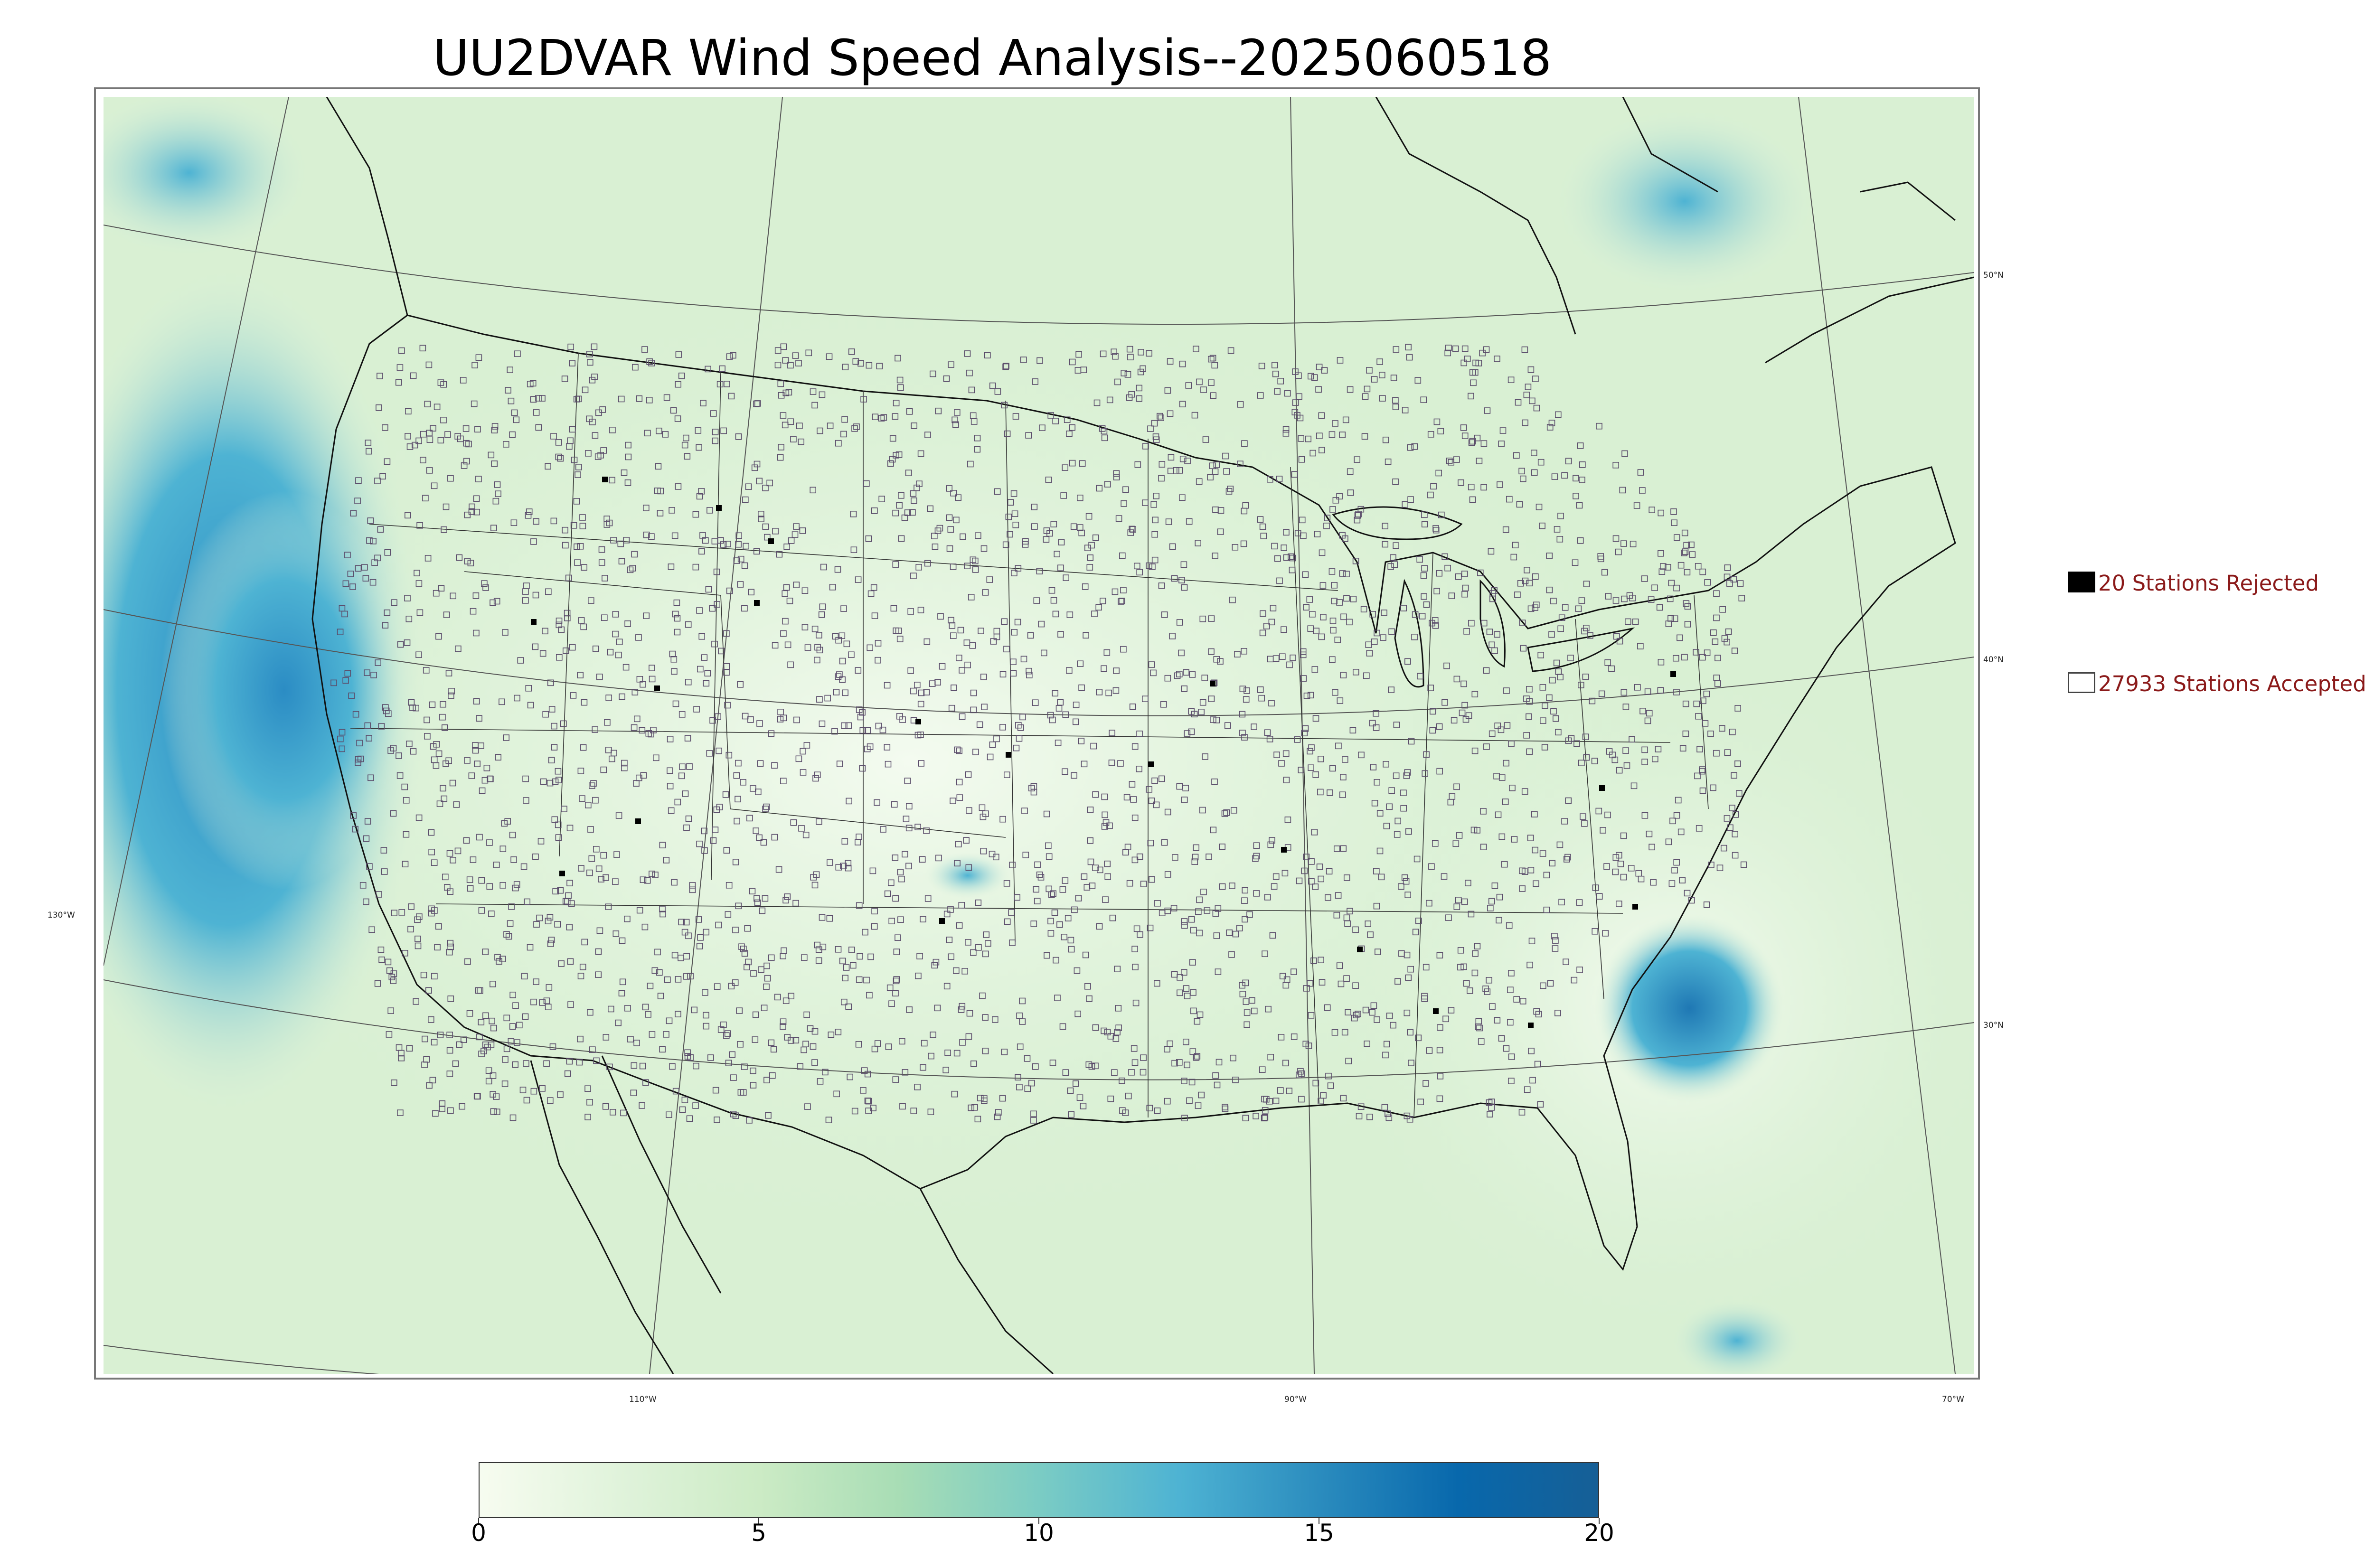 The width and height of the screenshot is (2374, 1568). Describe the element at coordinates (2208, 583) in the screenshot. I see `legend-rejected-label: 20 Stations Rejected` at that location.